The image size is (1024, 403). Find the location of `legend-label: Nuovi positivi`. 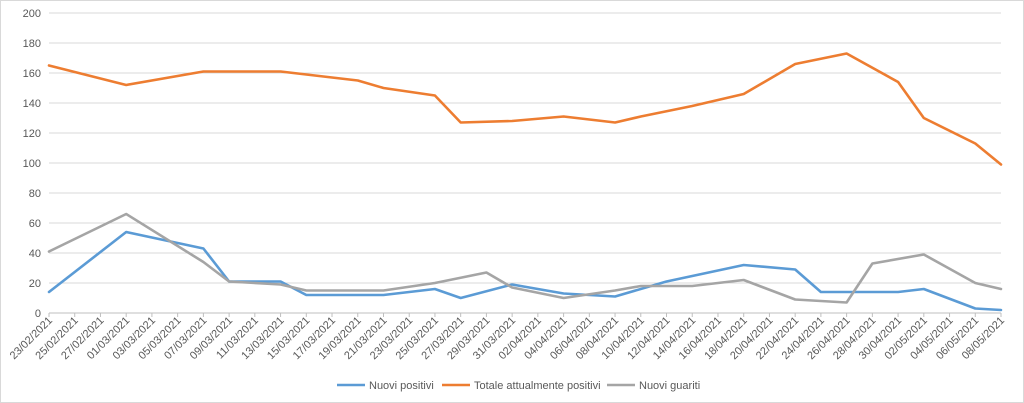

legend-label: Nuovi positivi is located at coordinates (401, 386).